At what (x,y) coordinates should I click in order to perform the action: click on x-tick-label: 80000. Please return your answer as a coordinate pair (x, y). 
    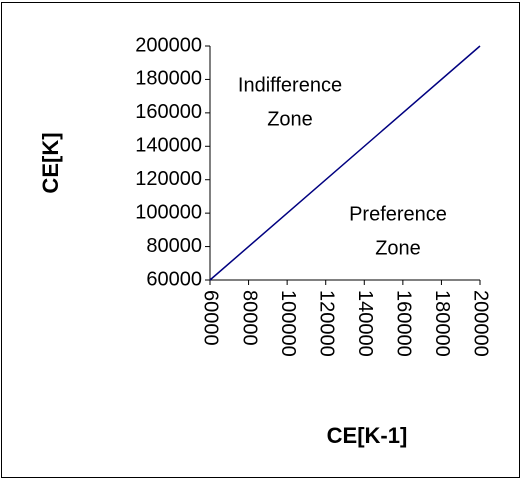
    Looking at the image, I should click on (249, 318).